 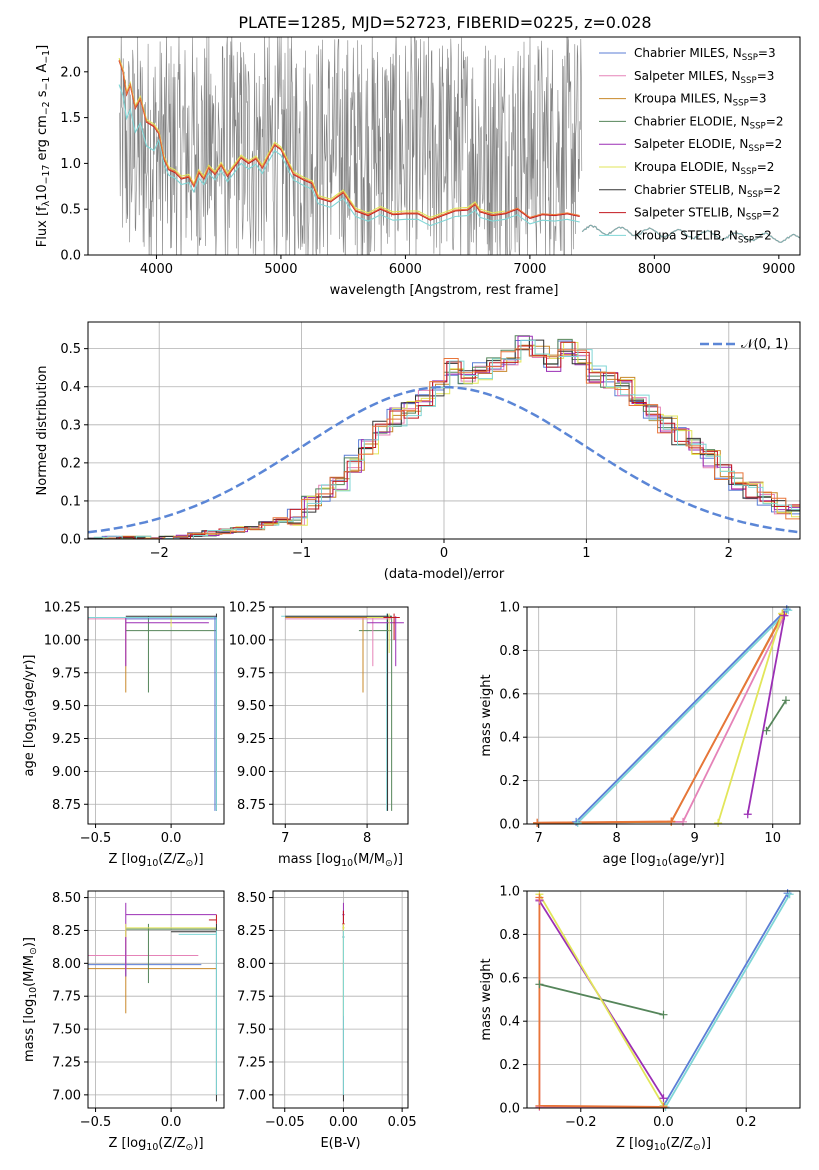 I want to click on x-axis-label: Z [log10(Z/Z⊙)], so click(x=155, y=860).